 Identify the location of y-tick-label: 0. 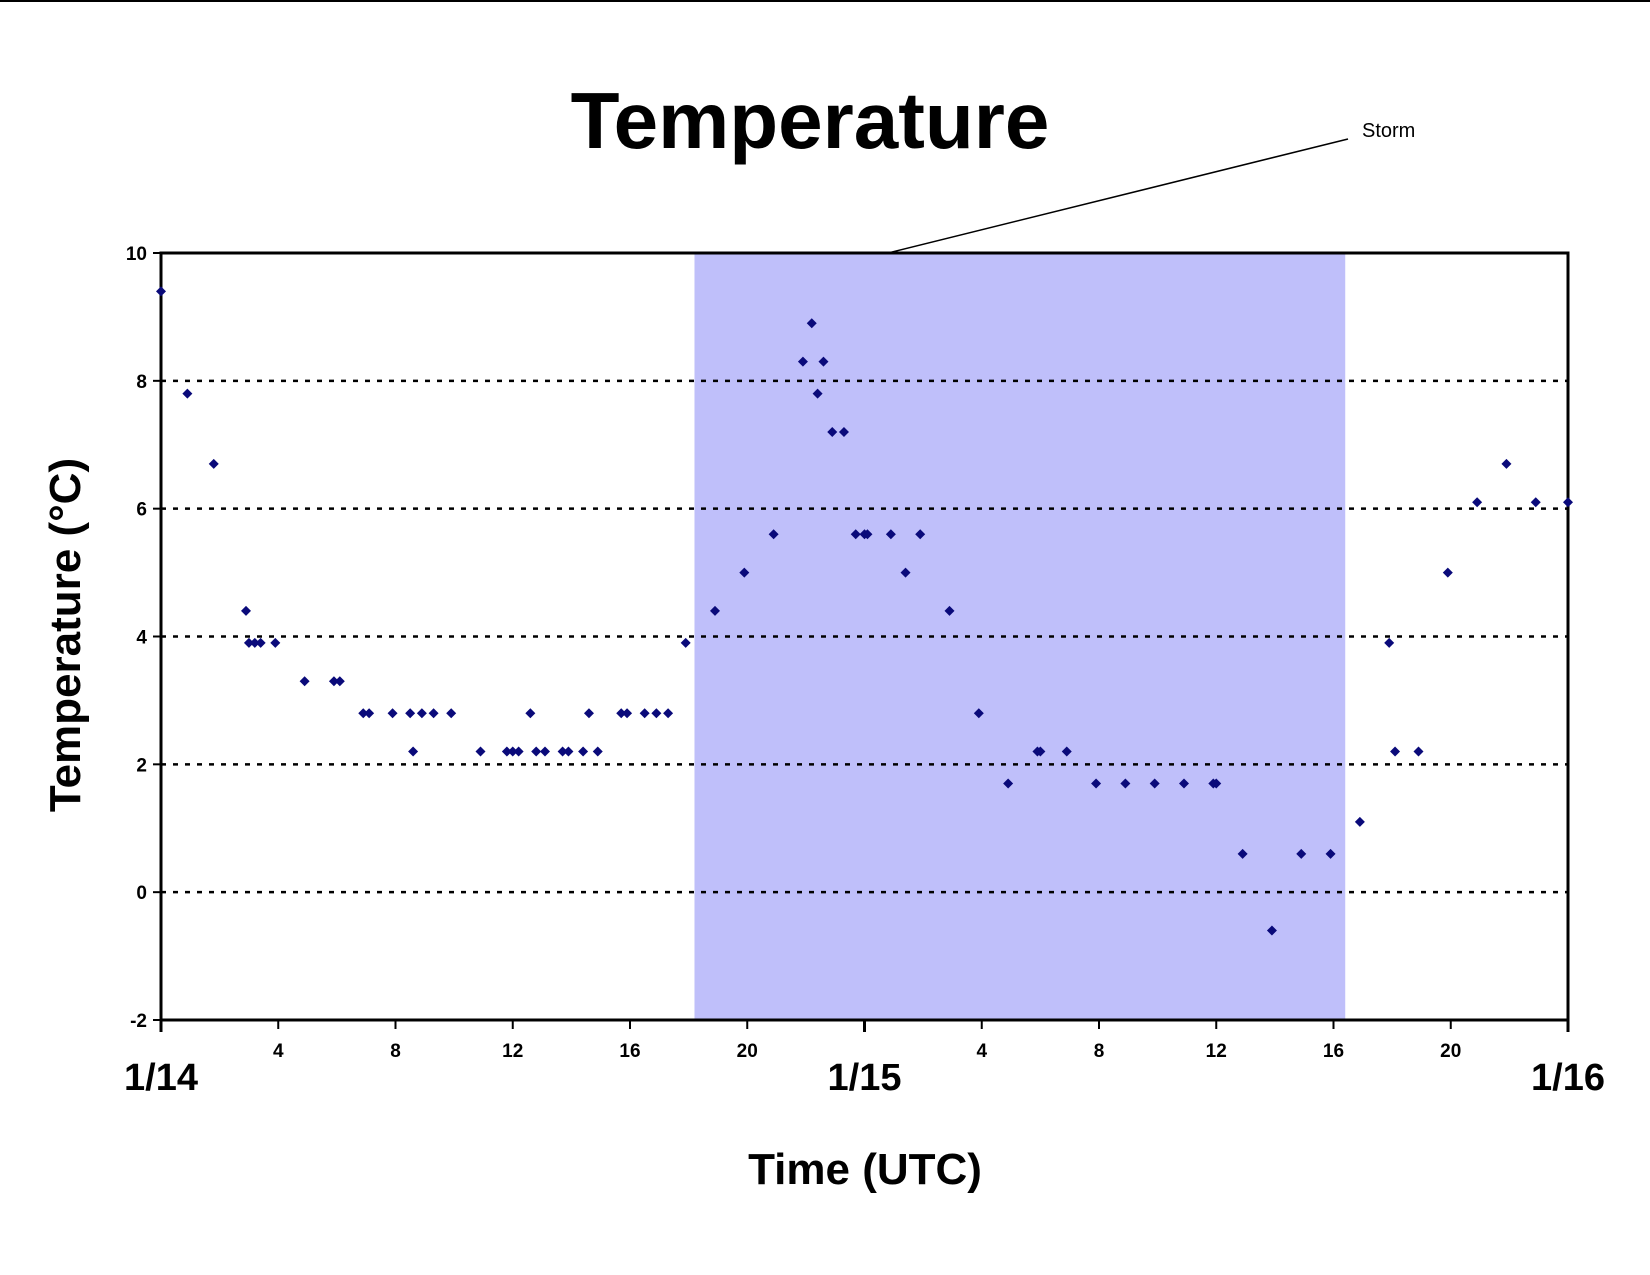
(141, 893).